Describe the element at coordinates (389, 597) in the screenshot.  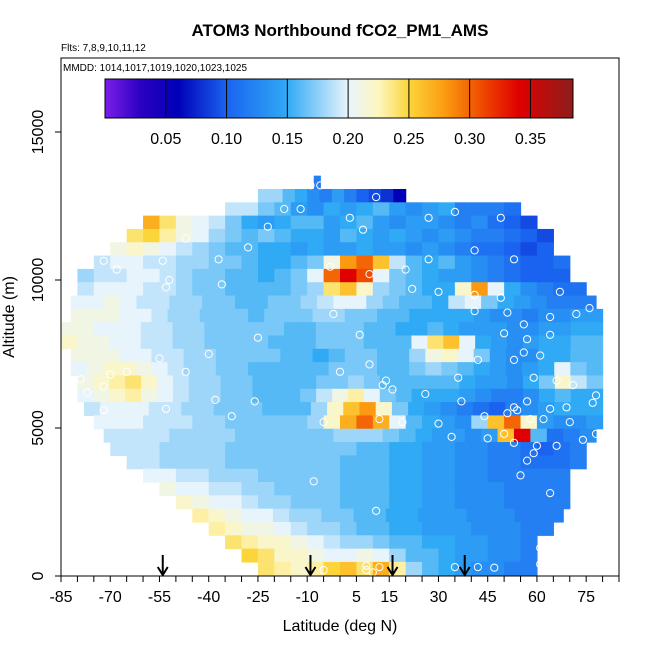
I see `x-tick-label: 15` at that location.